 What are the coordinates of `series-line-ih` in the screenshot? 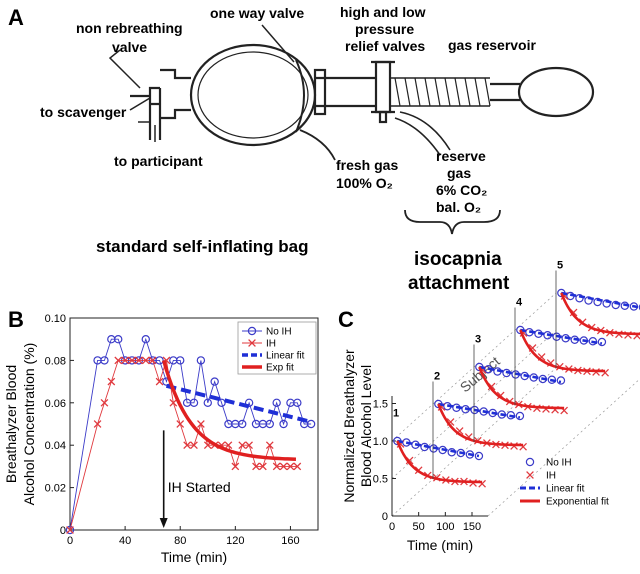 It's located at (183, 445).